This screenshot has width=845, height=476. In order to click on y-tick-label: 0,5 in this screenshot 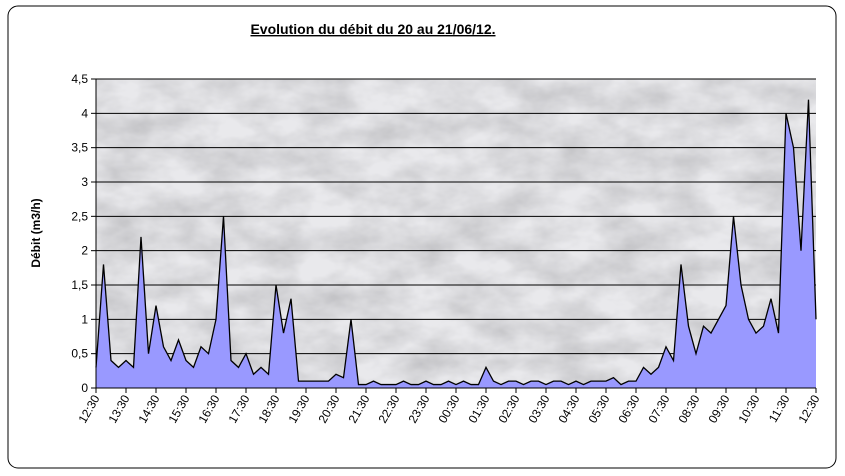, I will do `click(79, 354)`.